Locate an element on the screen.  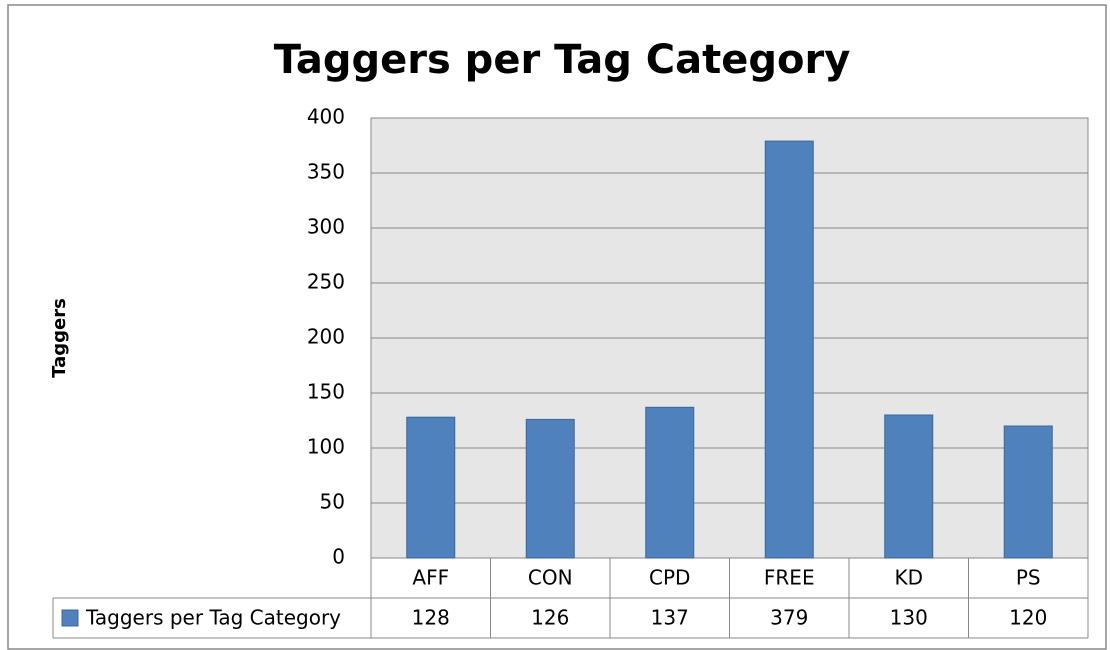
x-tick-label: PS is located at coordinates (1028, 578).